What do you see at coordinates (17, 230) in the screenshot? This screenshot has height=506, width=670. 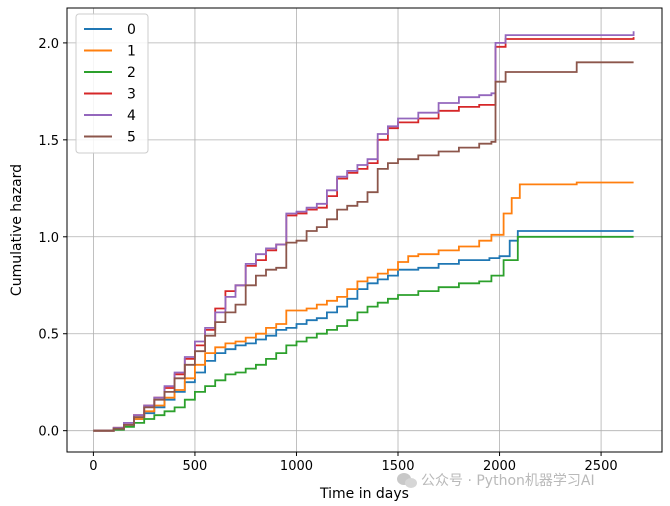 I see `y-axis-label: Cumulative hazard` at bounding box center [17, 230].